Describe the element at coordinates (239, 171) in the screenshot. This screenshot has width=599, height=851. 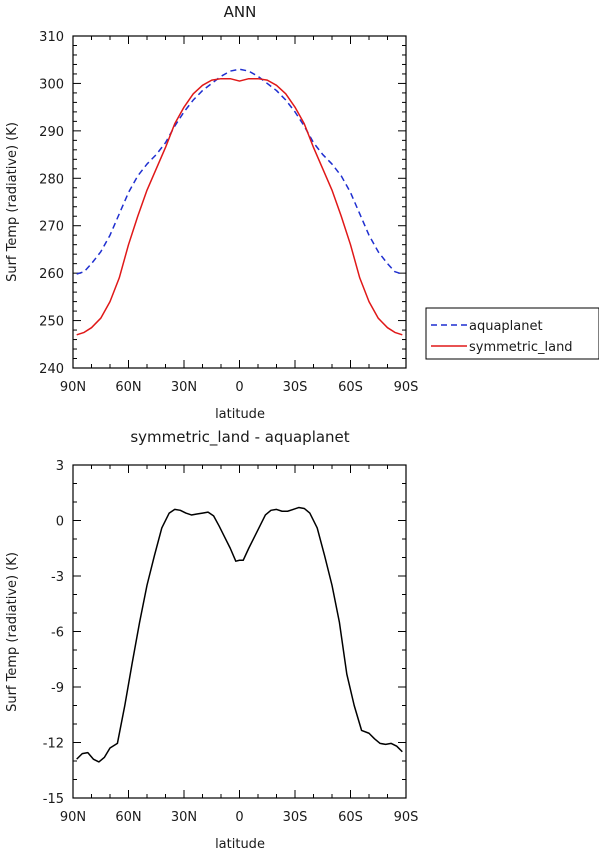
I see `top-series-line-aquaplanet` at that location.